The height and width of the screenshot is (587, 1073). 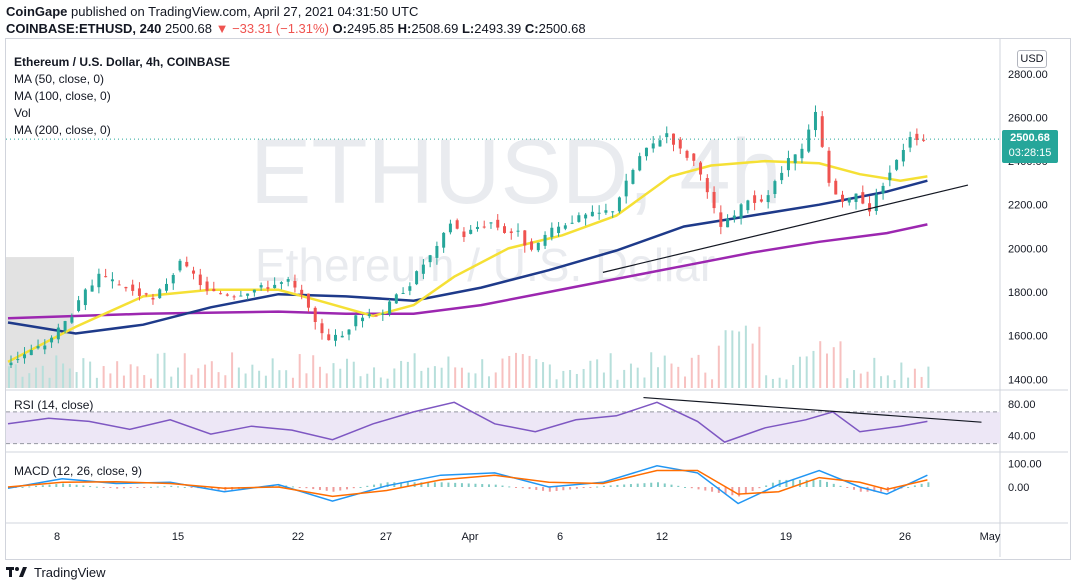 I want to click on legend-vol: Vol, so click(x=22, y=113).